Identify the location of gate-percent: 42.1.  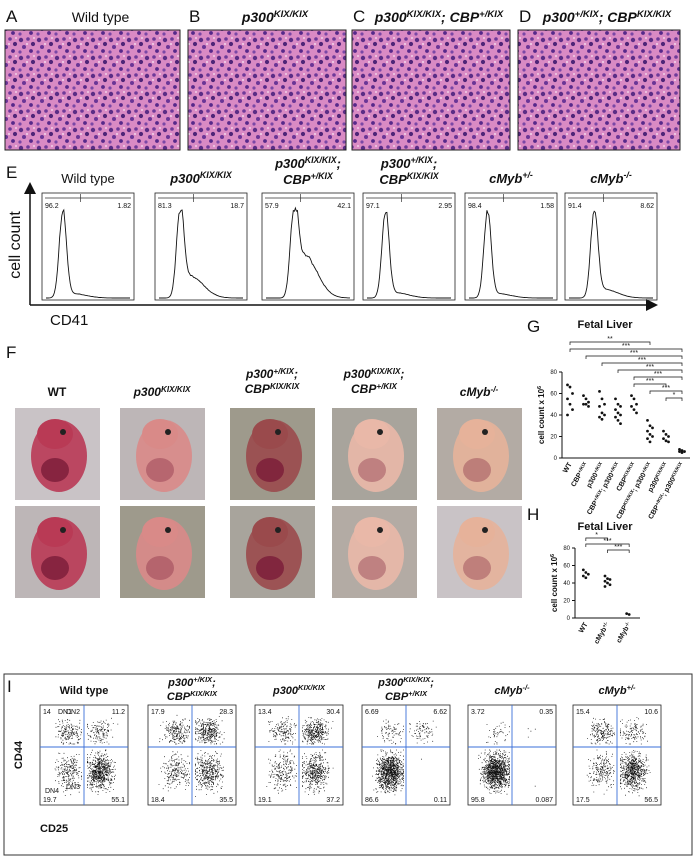
(344, 206).